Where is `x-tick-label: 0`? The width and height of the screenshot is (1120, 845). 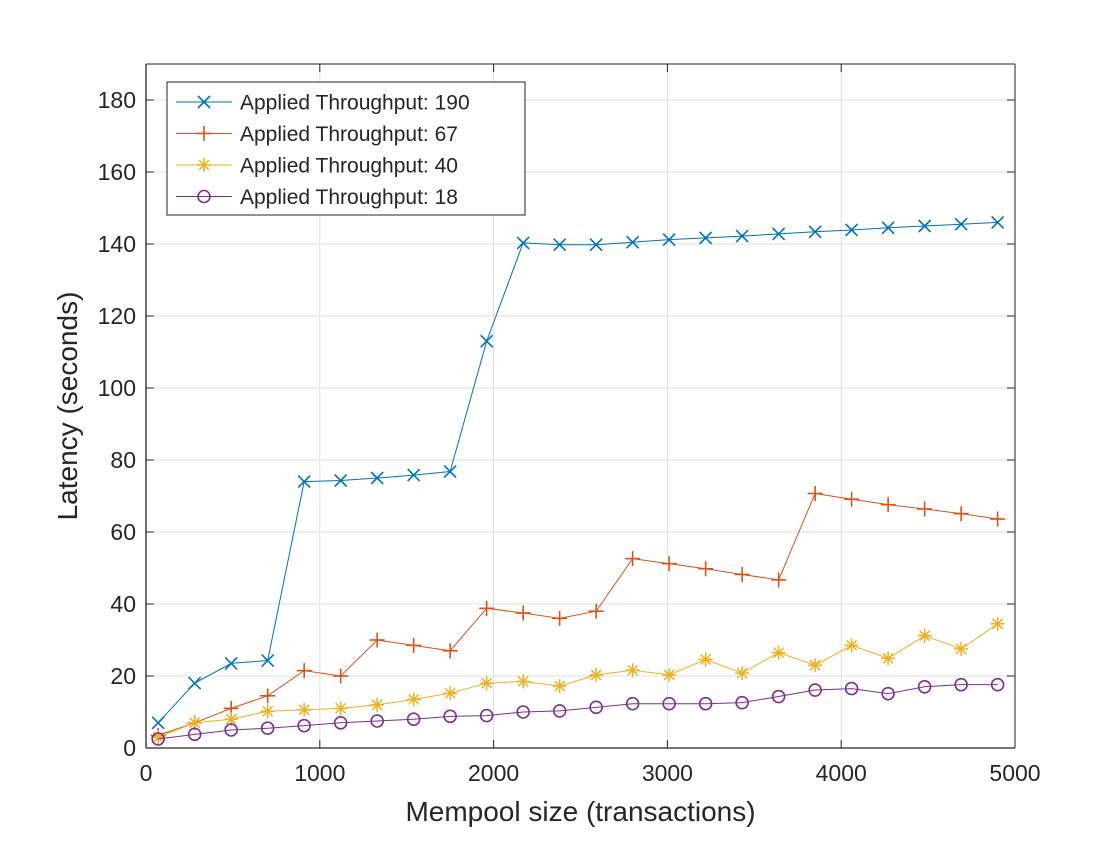
x-tick-label: 0 is located at coordinates (146, 773).